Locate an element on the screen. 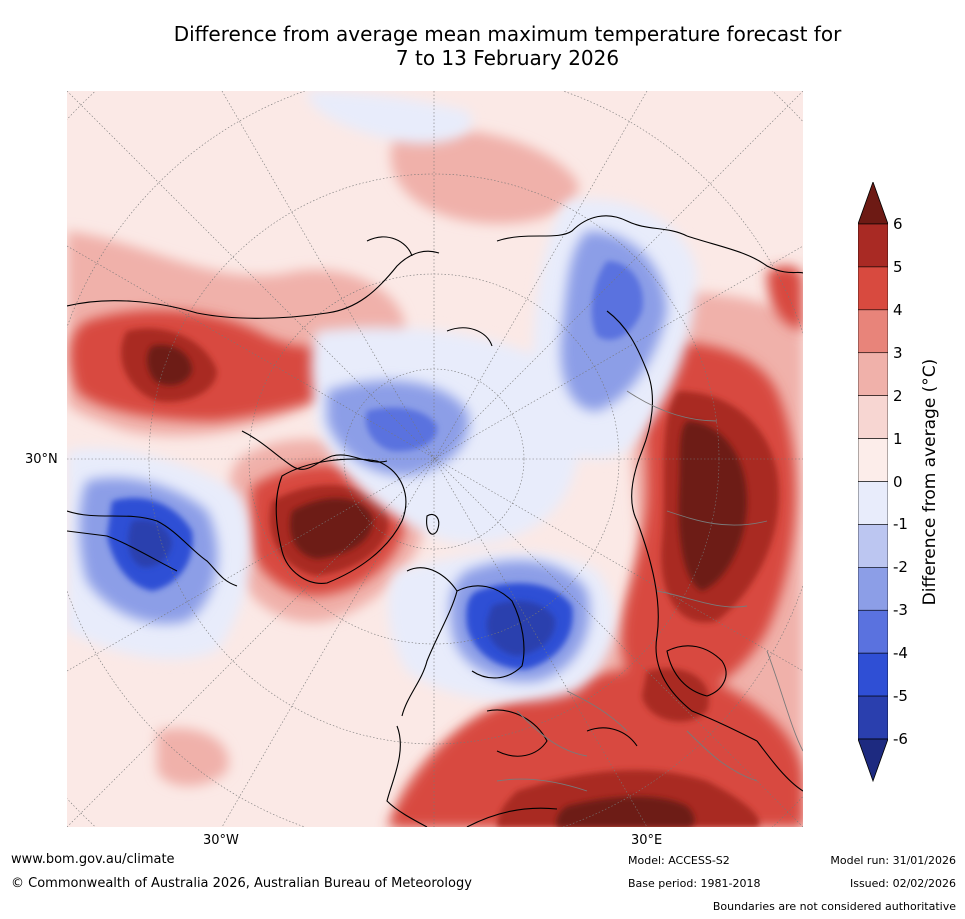  colorbar-tick-label: -1 is located at coordinates (900, 524).